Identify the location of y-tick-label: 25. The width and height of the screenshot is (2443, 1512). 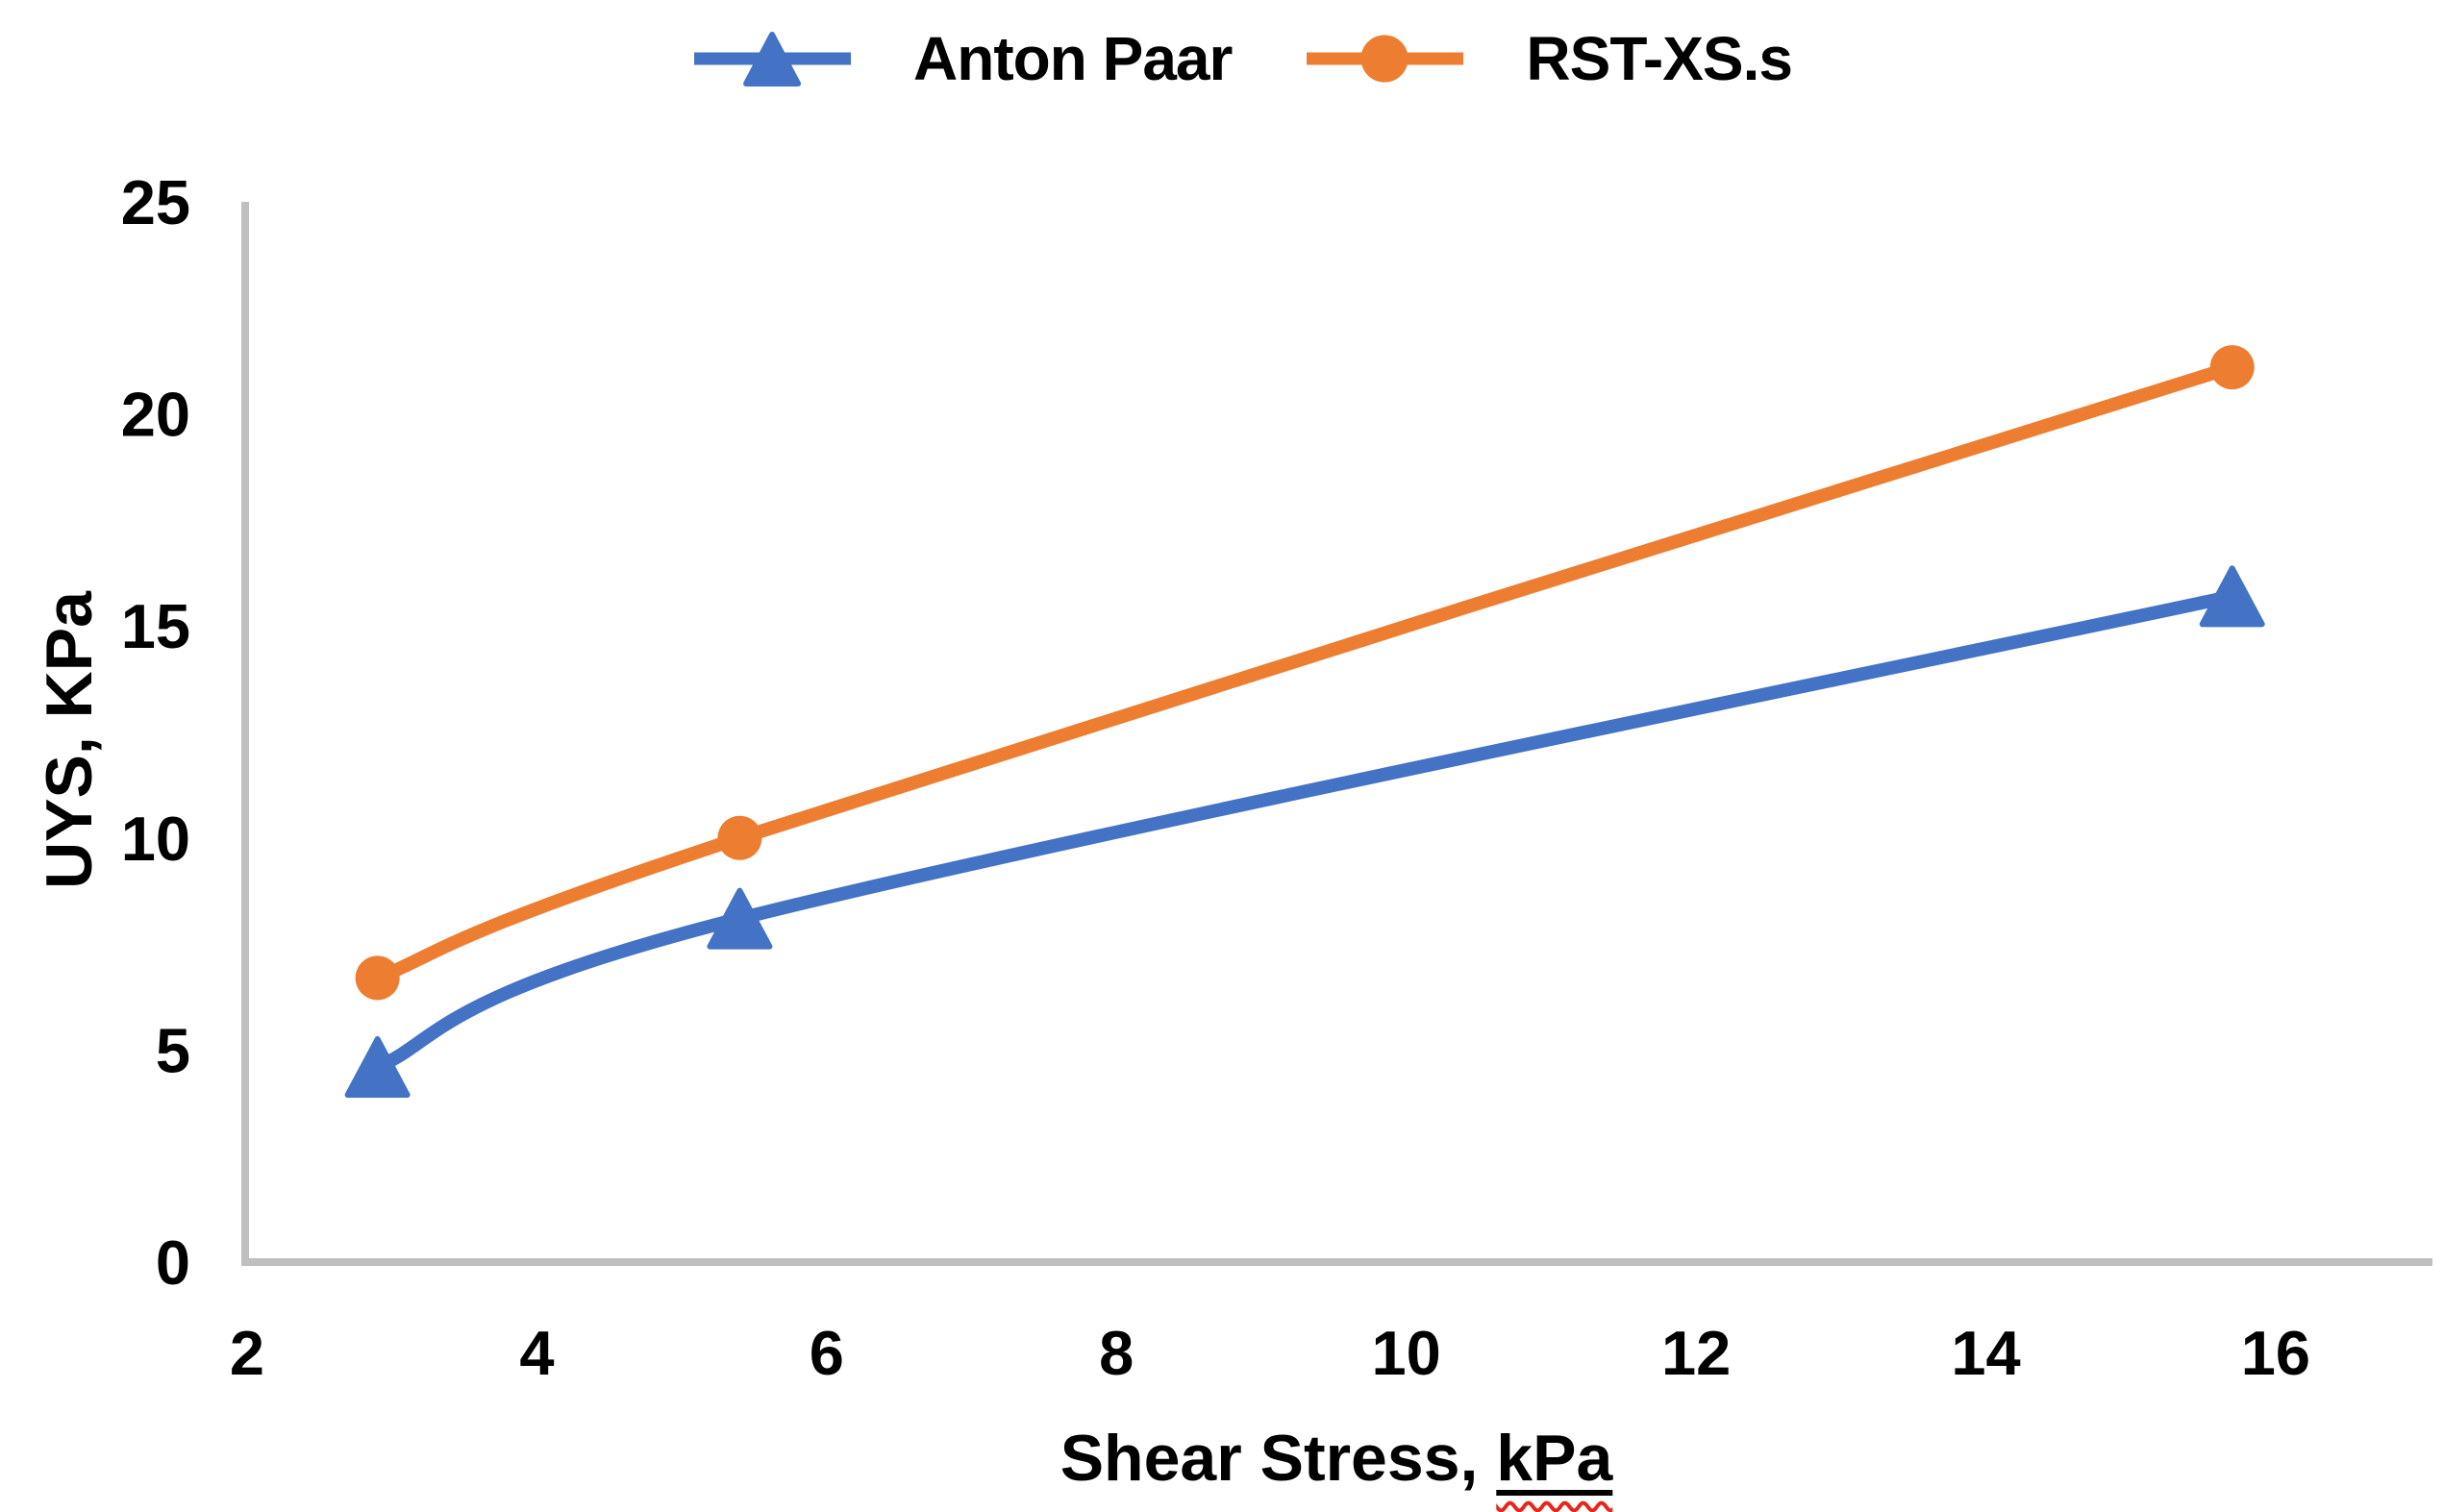
(155, 202).